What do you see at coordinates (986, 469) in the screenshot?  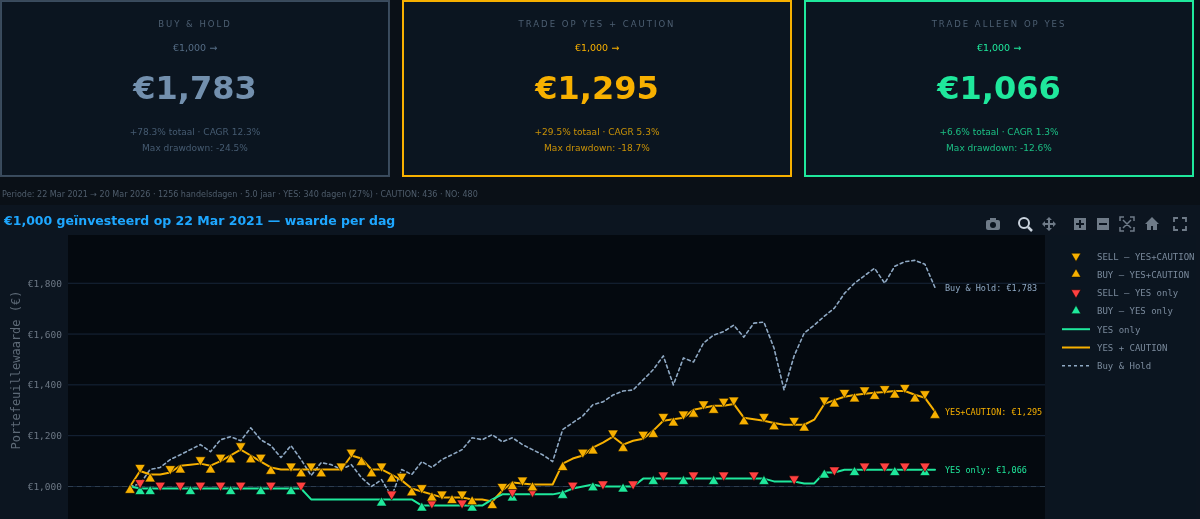 I see `text: YES only: €1,066` at bounding box center [986, 469].